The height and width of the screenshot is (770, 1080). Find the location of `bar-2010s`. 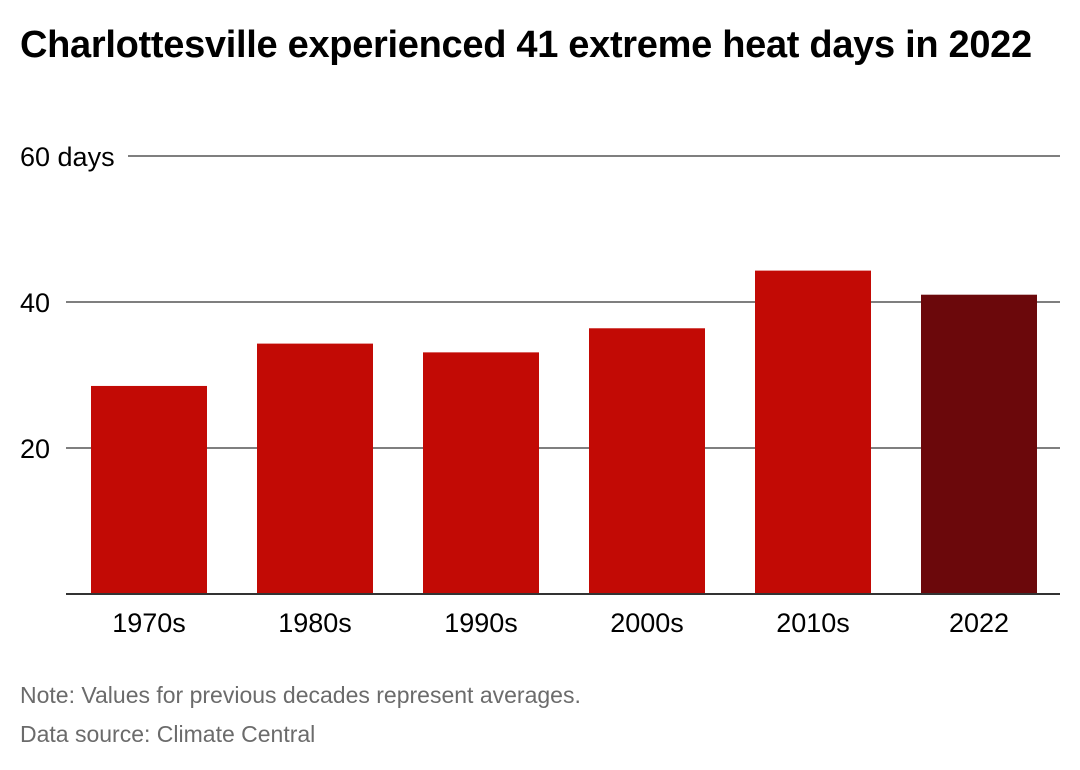

bar-2010s is located at coordinates (813, 432).